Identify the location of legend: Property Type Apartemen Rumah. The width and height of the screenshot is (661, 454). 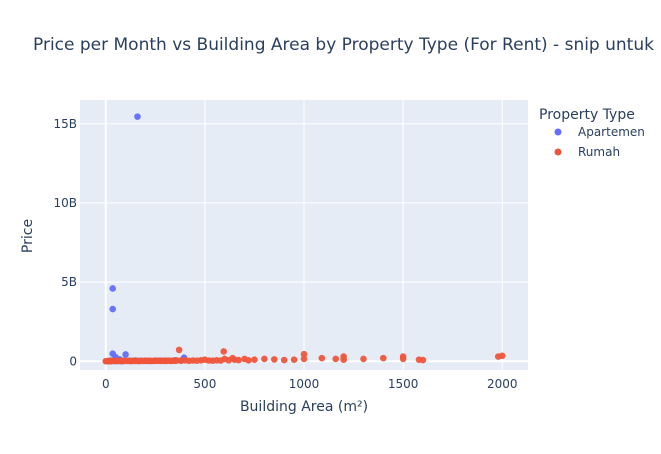
(592, 133).